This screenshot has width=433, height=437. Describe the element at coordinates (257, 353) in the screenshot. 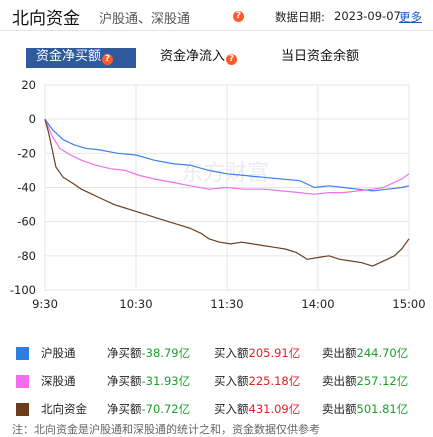

I see `buy-value: 买入额205.91亿` at that location.